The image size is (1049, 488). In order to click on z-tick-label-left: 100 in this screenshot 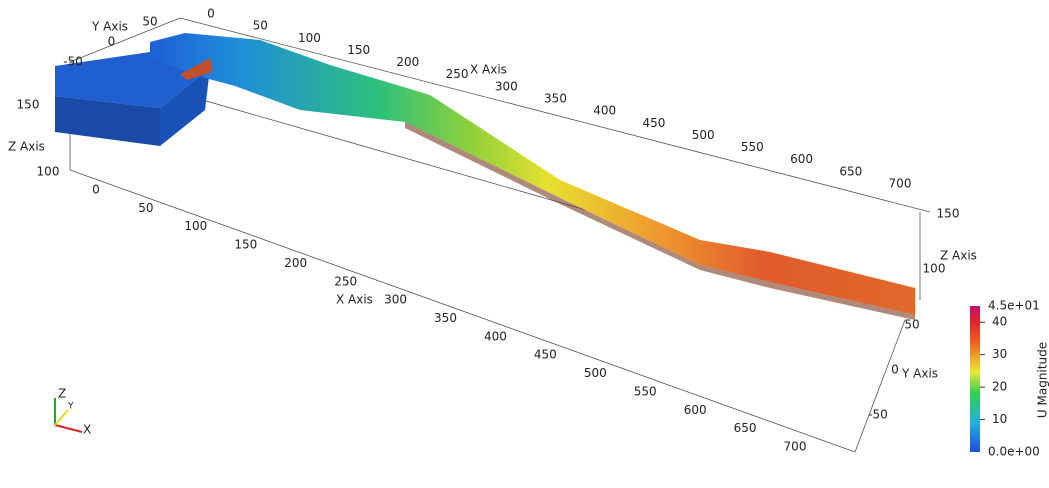, I will do `click(48, 172)`.